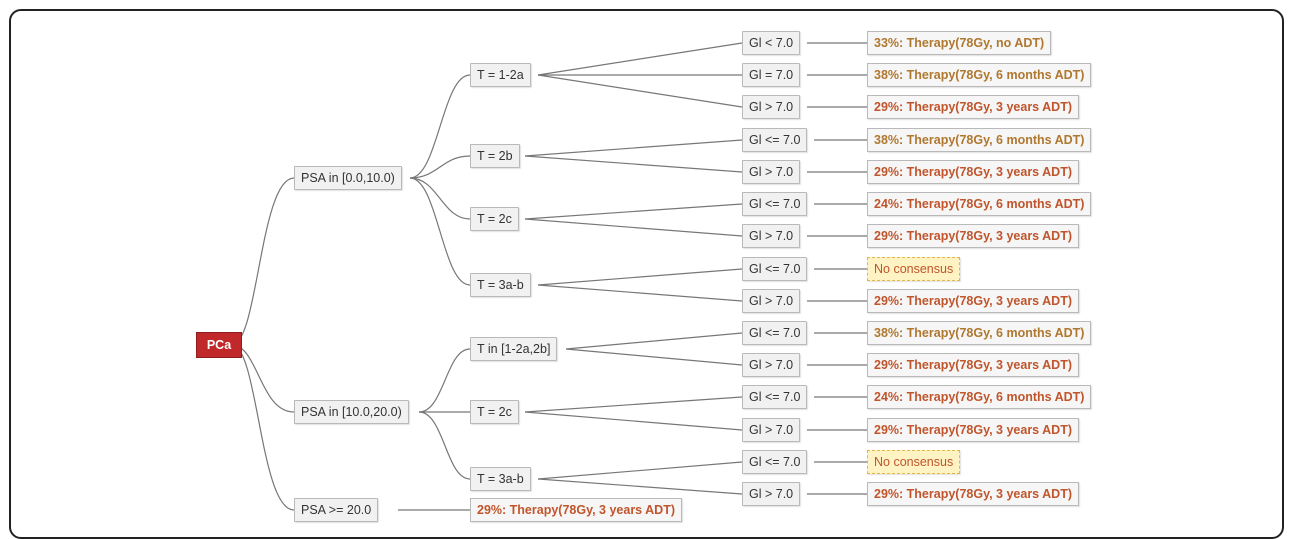 The width and height of the screenshot is (1296, 539). What do you see at coordinates (640, 293) in the screenshot?
I see `edge-t4-gl9` at bounding box center [640, 293].